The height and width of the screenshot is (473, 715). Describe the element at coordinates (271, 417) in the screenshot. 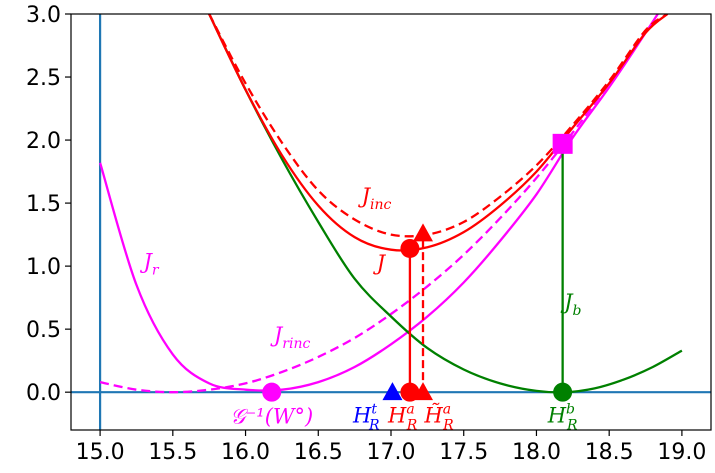

I see `label-ginv: 𝒢⁻¹(W°)` at that location.